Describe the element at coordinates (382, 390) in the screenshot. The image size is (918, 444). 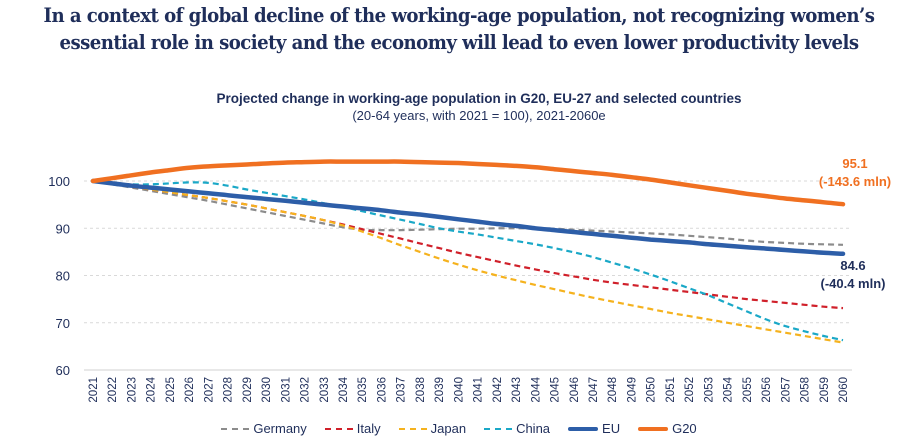
I see `x-tick-label: 2036` at that location.